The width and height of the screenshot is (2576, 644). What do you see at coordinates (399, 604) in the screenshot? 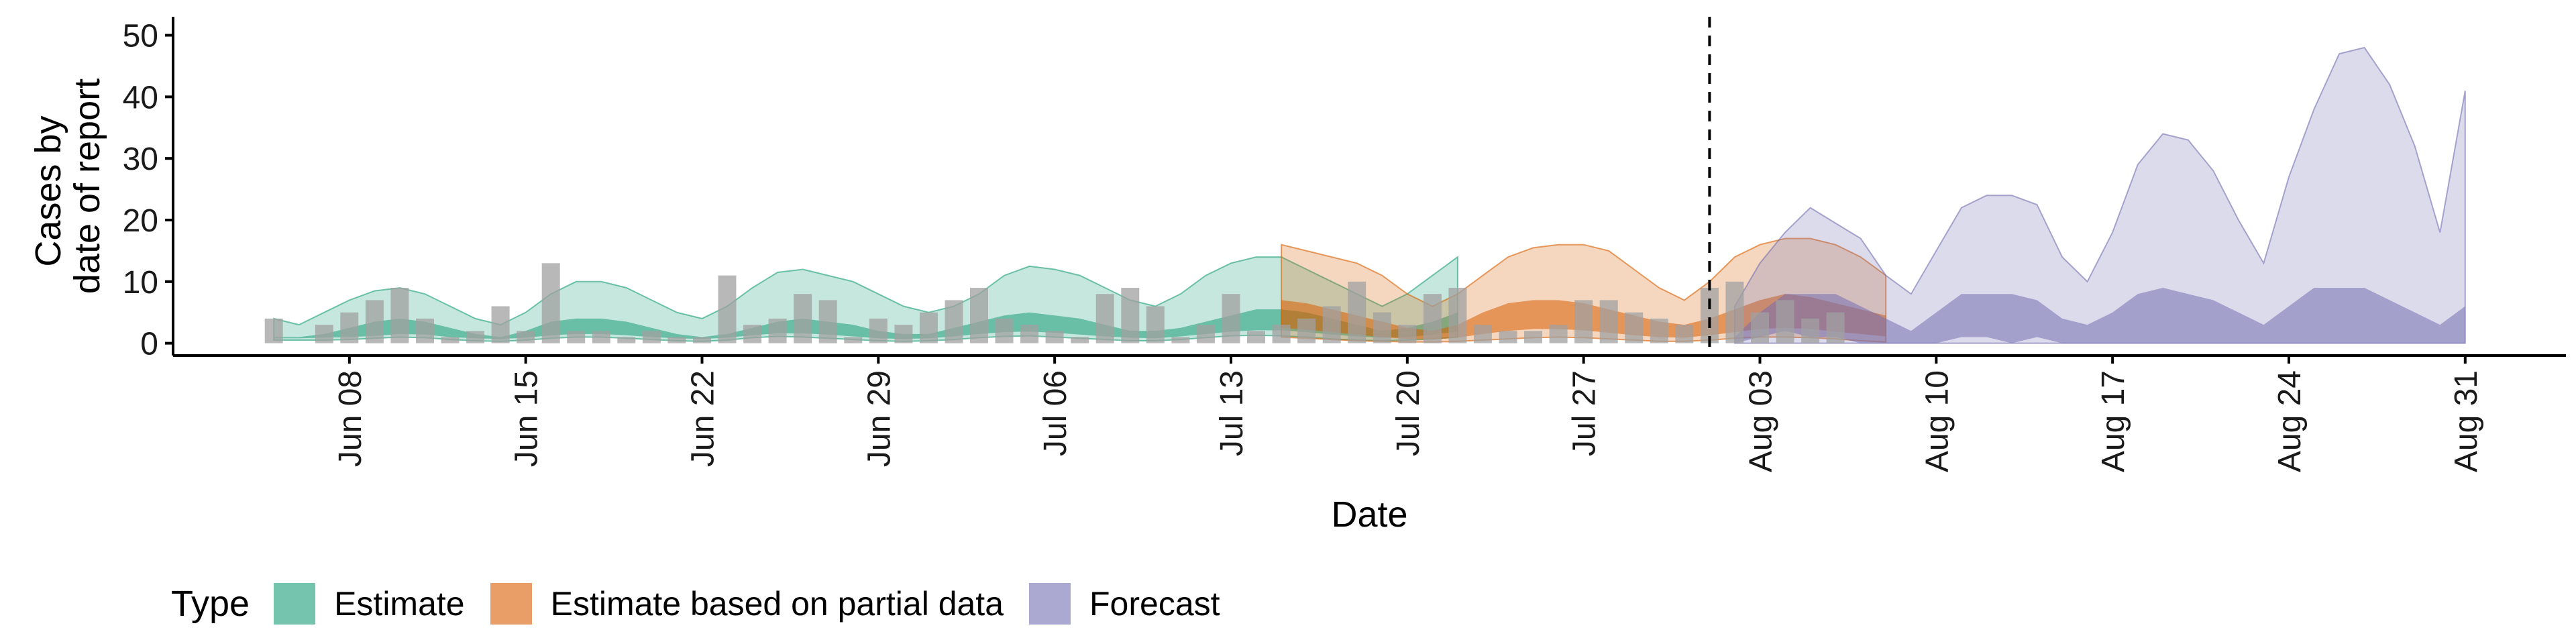
I see `legend-label-estimate: Estimate` at bounding box center [399, 604].